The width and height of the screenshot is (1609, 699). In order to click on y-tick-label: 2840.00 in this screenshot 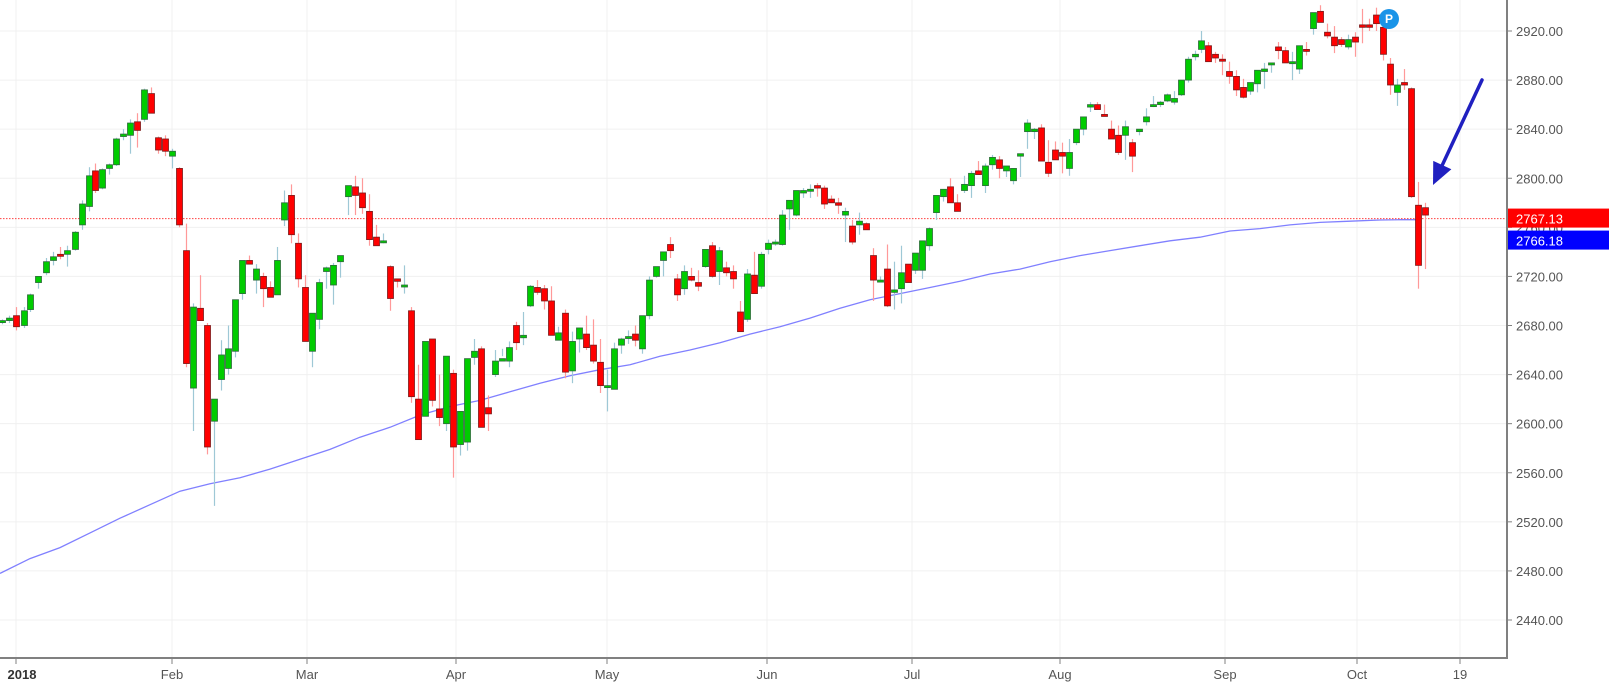, I will do `click(1539, 129)`.